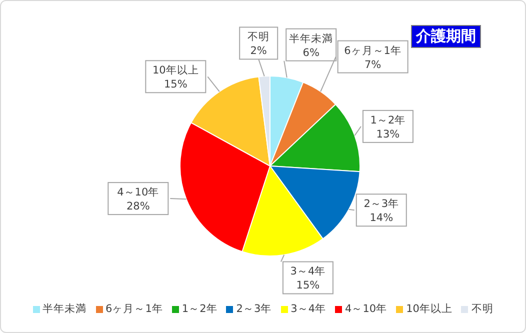 The height and width of the screenshot is (333, 526). What do you see at coordinates (311, 38) in the screenshot?
I see `slice-label: 半年未満` at bounding box center [311, 38].